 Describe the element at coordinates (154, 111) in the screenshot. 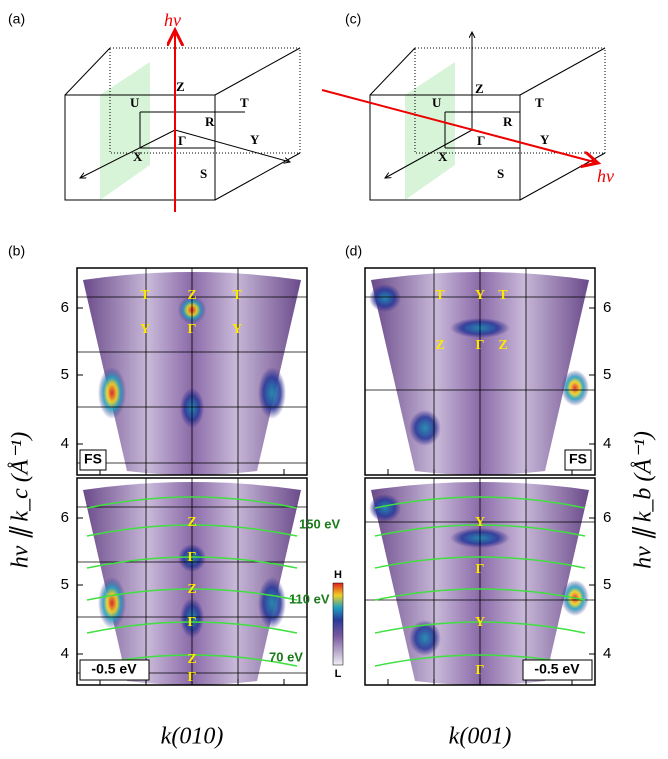

I see `bz-diagram-a: (a) hν Z U T R Γ Y X S` at that location.